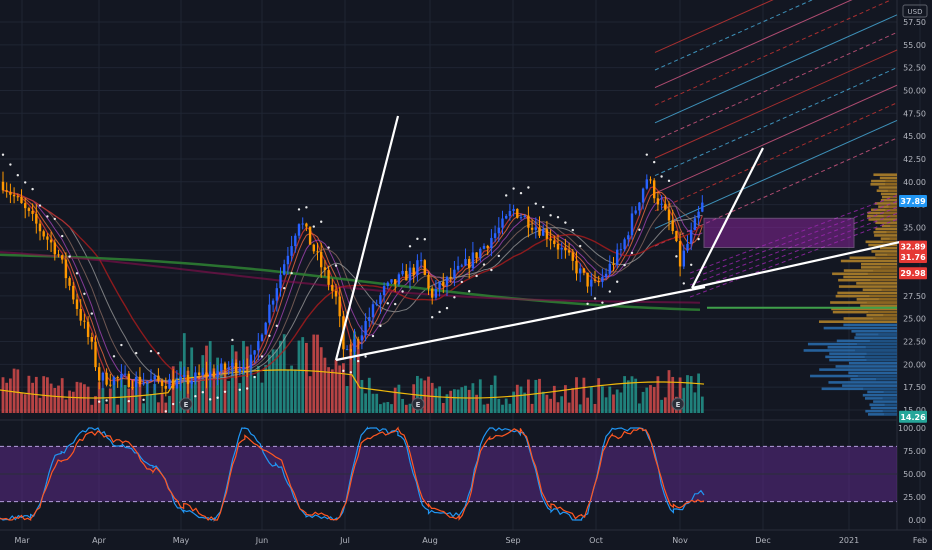  I want to click on trendline-recent, so click(727, 218).